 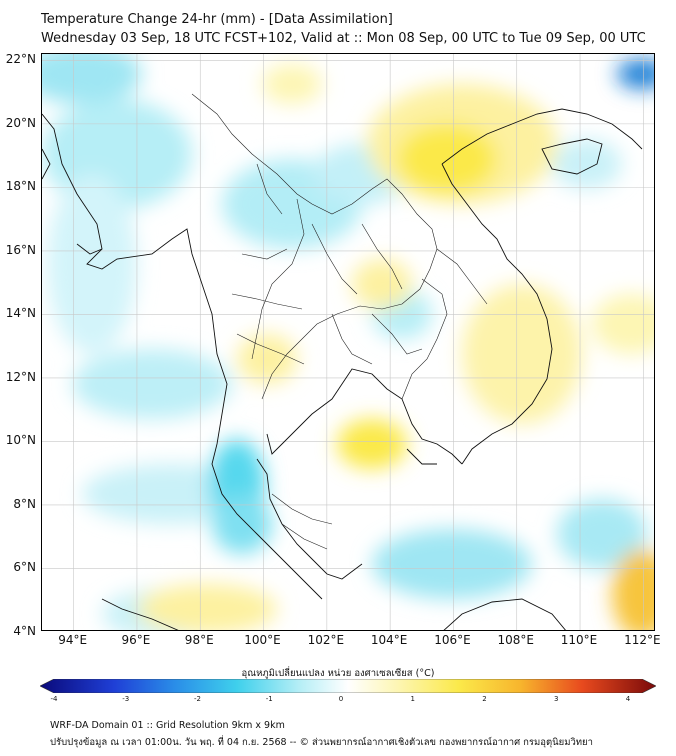 I want to click on lon-label: 100°E, so click(x=262, y=640).